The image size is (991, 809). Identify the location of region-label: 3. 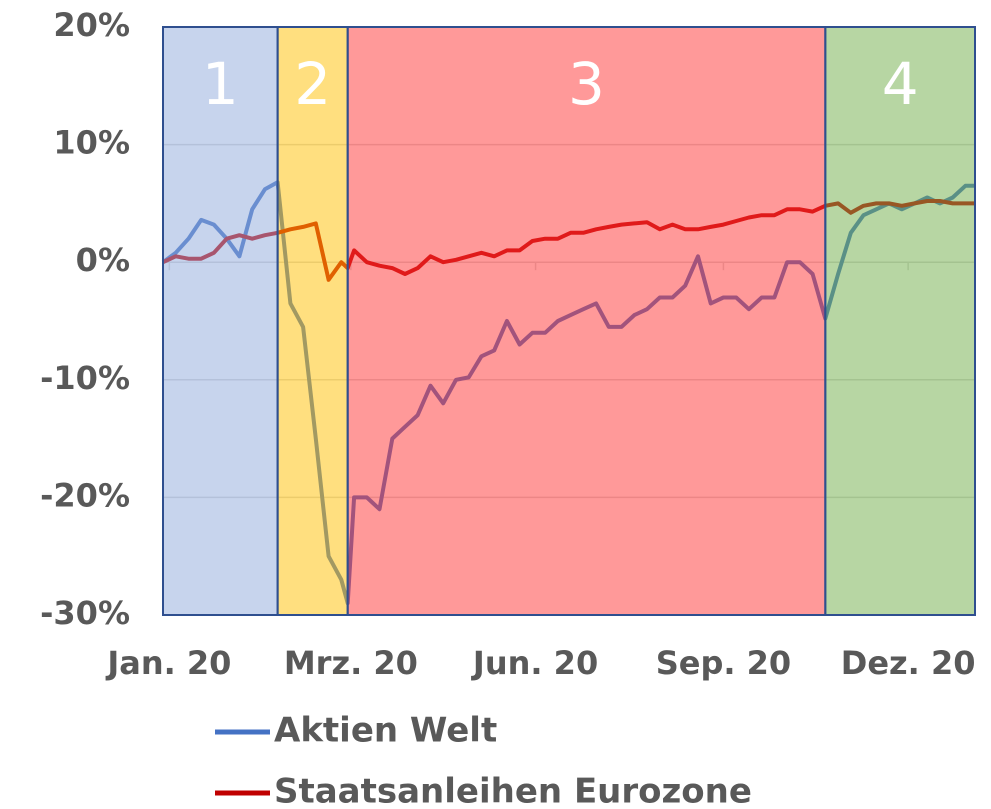
(586, 84).